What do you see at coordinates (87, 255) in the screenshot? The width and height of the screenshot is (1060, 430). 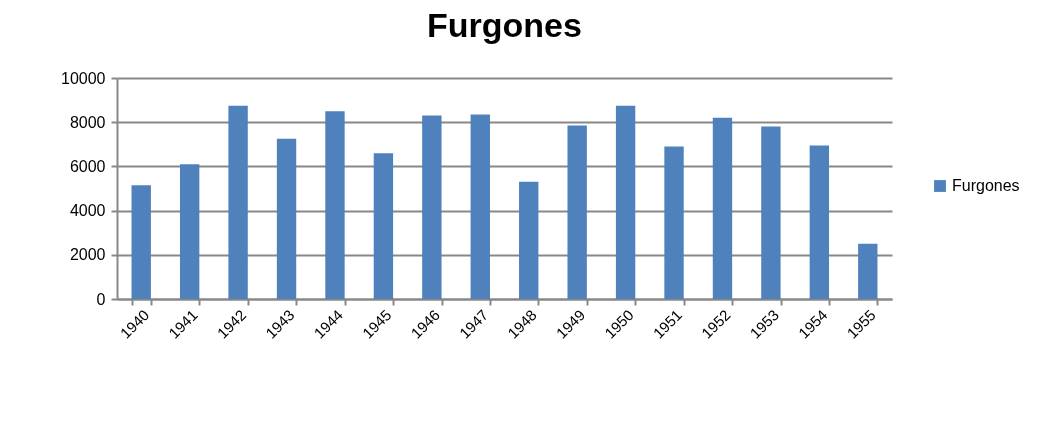 I see `y-tick-label: 2000` at bounding box center [87, 255].